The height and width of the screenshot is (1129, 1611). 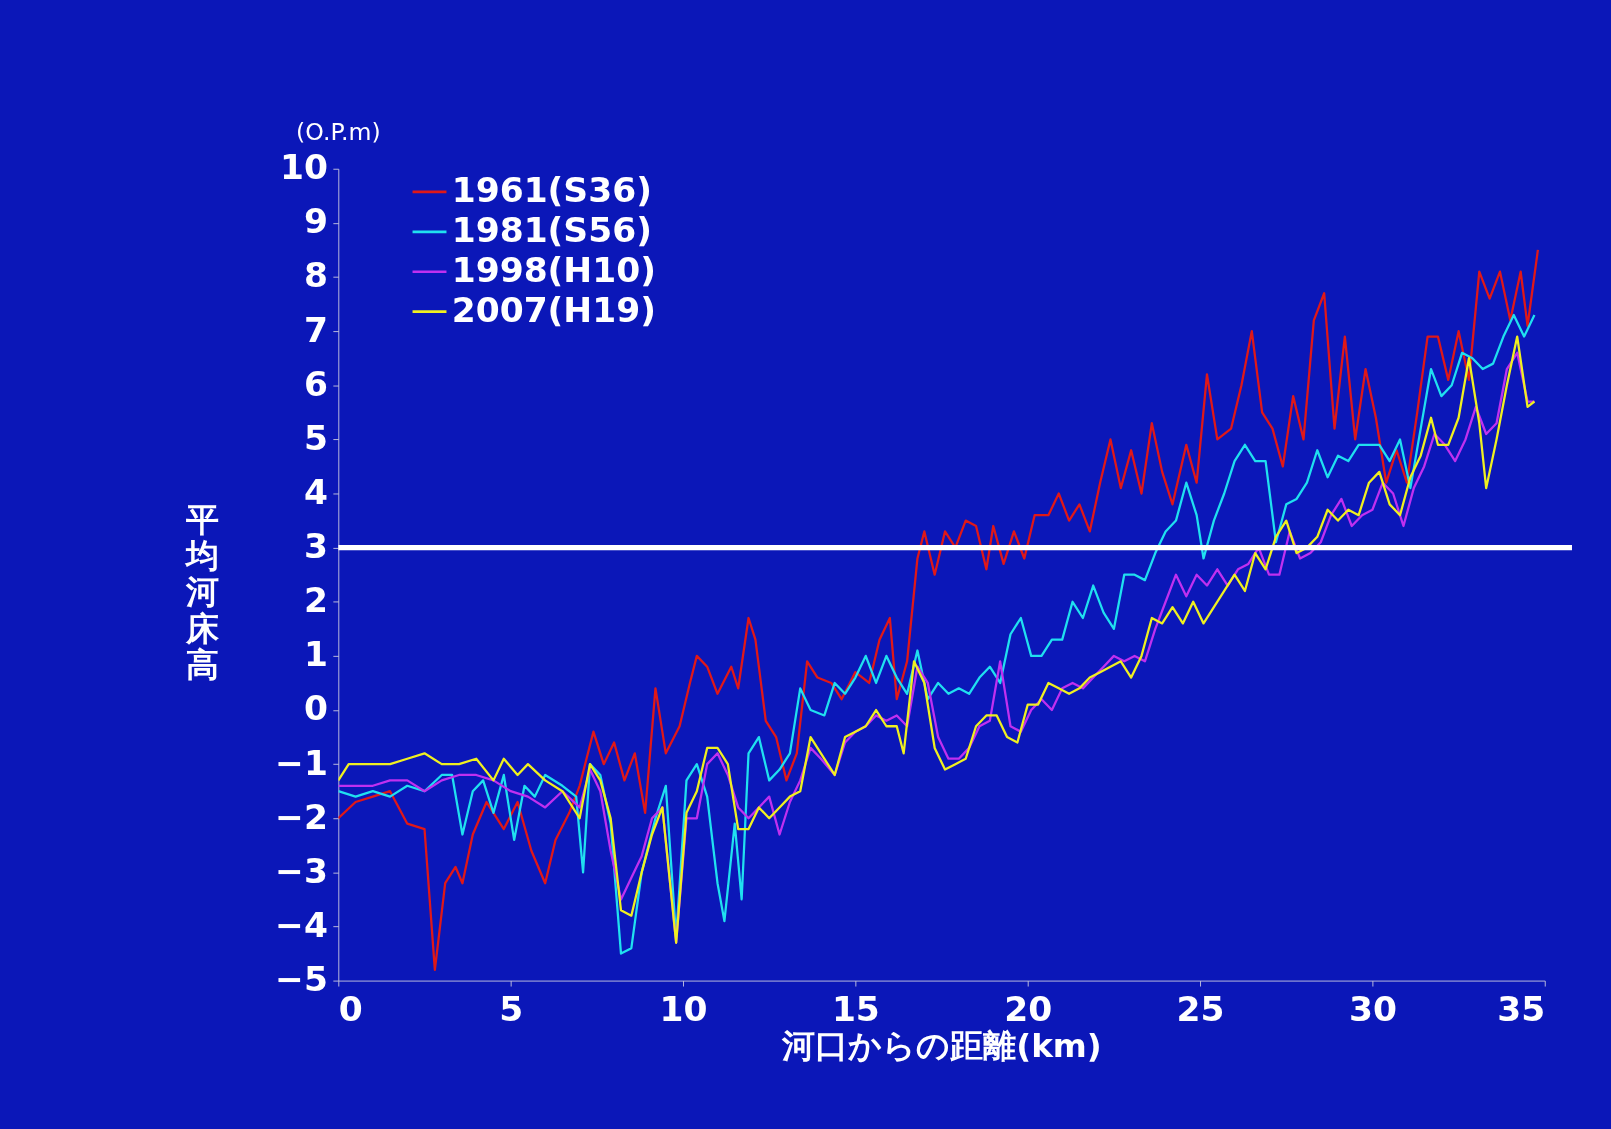 What do you see at coordinates (1521, 1009) in the screenshot?
I see `x-tick-label: 35` at bounding box center [1521, 1009].